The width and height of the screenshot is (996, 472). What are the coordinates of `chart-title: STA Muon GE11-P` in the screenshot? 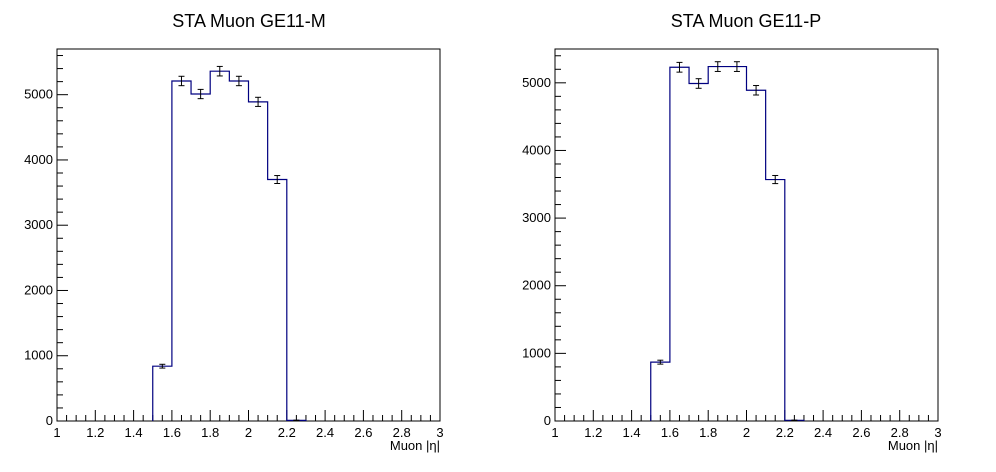 It's located at (746, 21).